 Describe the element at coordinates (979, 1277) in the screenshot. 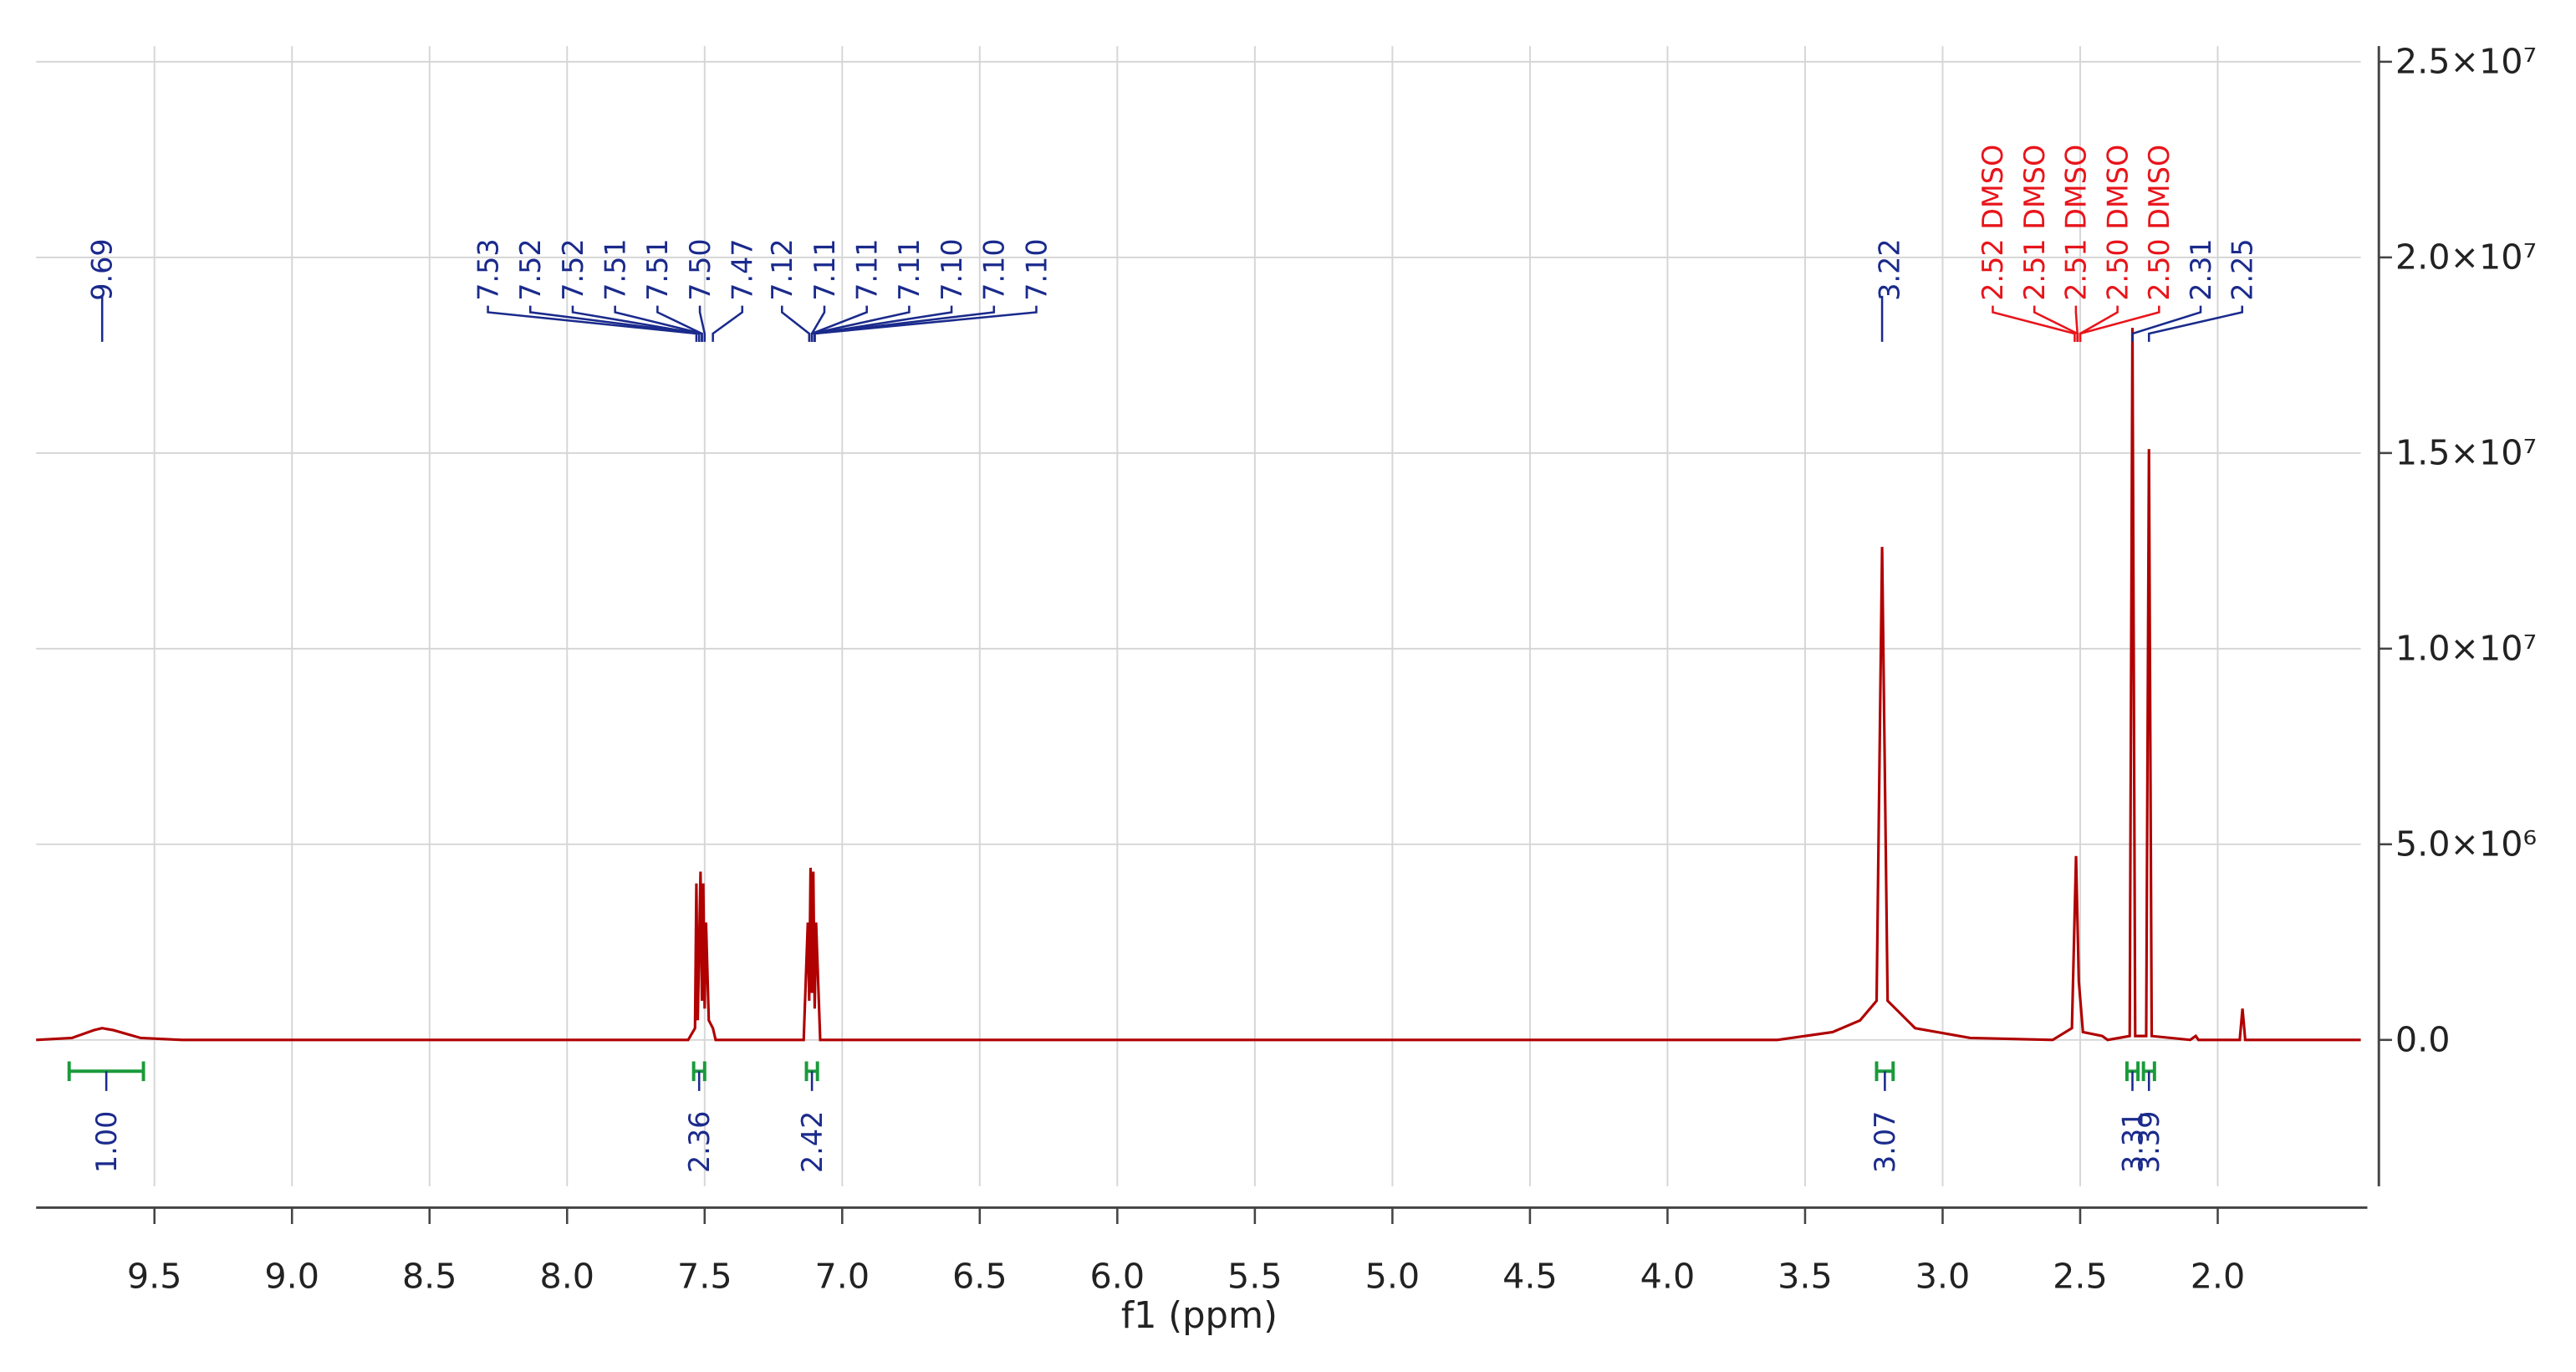

I see `x-tick-label: 6.5` at that location.